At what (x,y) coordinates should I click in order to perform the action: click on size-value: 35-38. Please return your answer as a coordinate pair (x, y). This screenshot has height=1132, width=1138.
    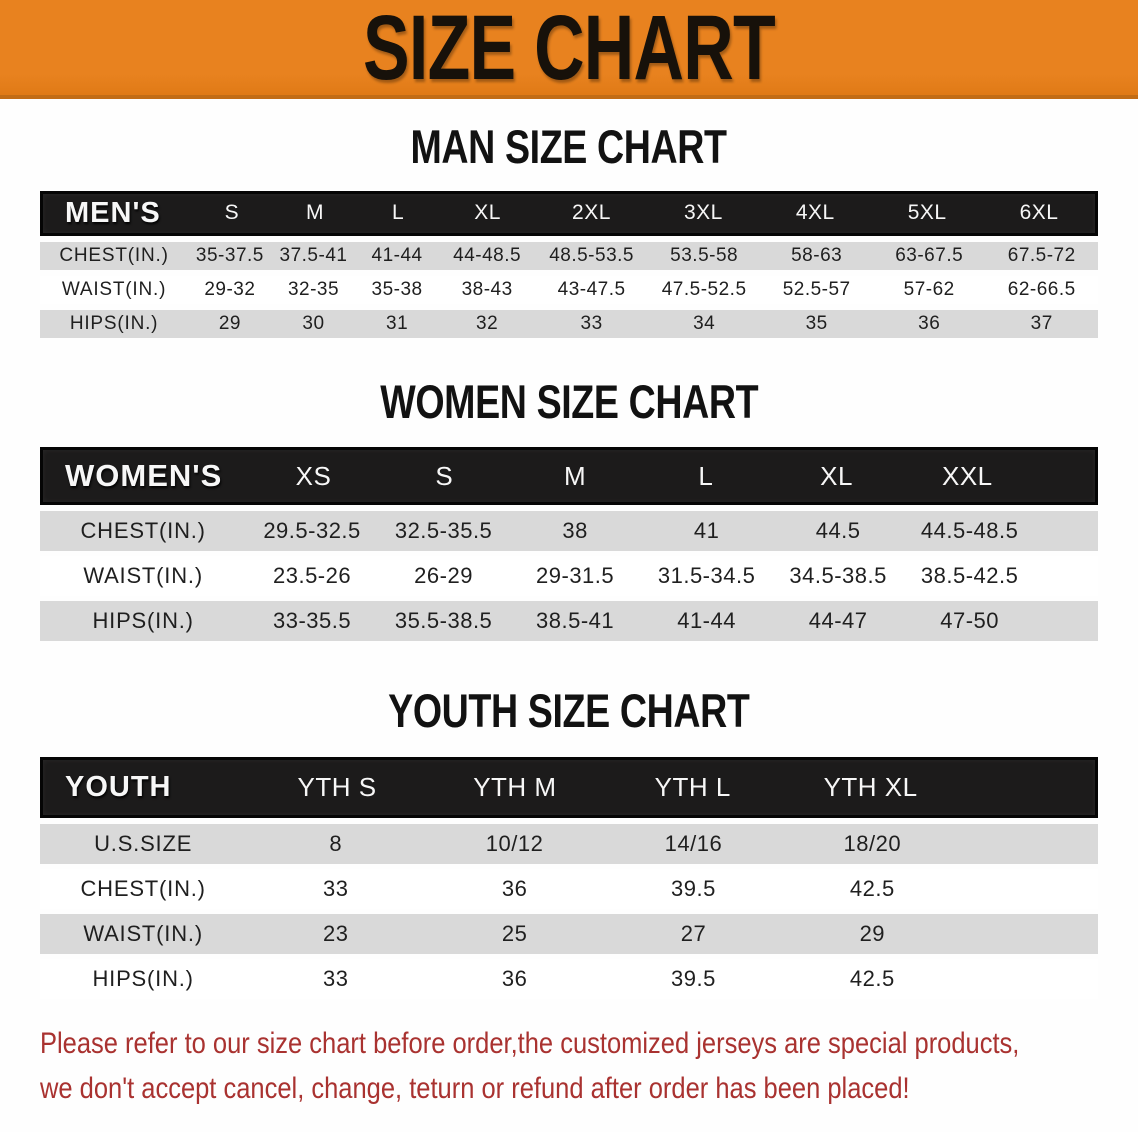
    Looking at the image, I should click on (397, 289).